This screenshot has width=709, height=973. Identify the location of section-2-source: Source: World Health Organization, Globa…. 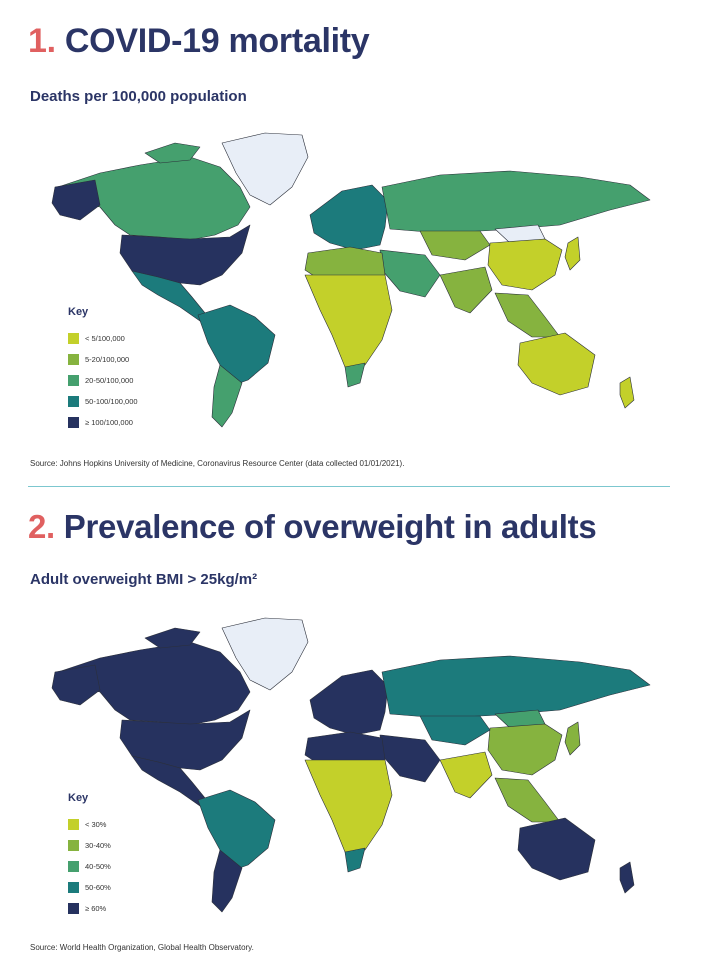
(142, 947).